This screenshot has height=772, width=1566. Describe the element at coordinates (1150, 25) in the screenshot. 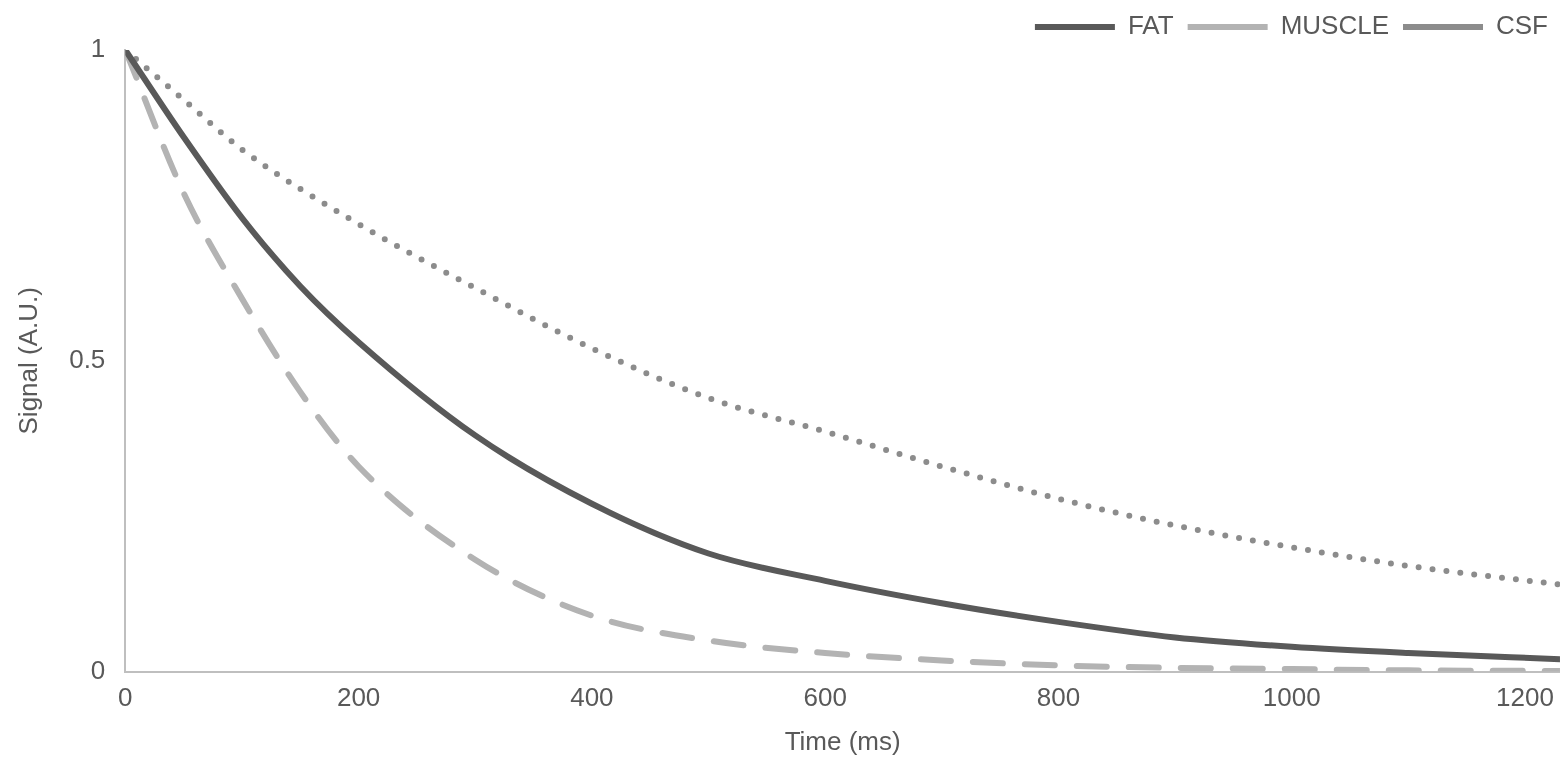

I see `legend-label: FAT` at that location.